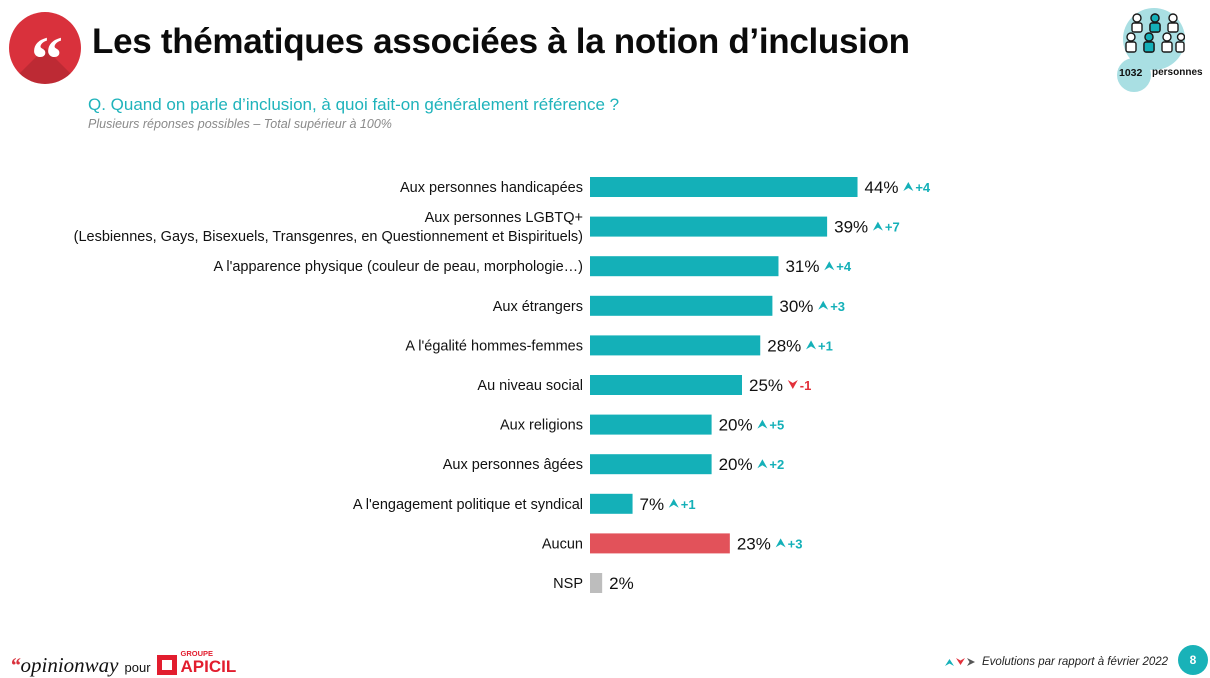 The width and height of the screenshot is (1210, 678). What do you see at coordinates (837, 306) in the screenshot?
I see `evolution-label-3: +3` at bounding box center [837, 306].